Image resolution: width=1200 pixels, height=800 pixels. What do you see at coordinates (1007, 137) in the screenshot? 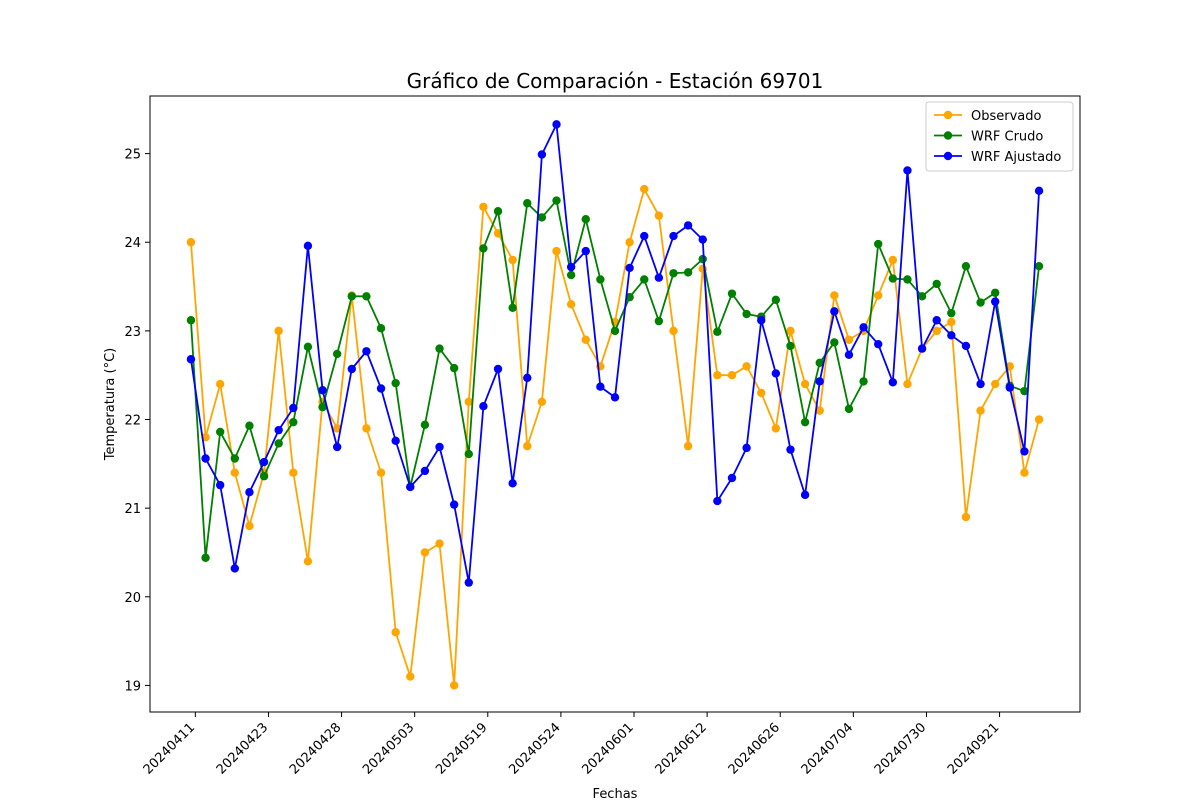
I see `legend-label-2: WRF Crudo` at bounding box center [1007, 137].